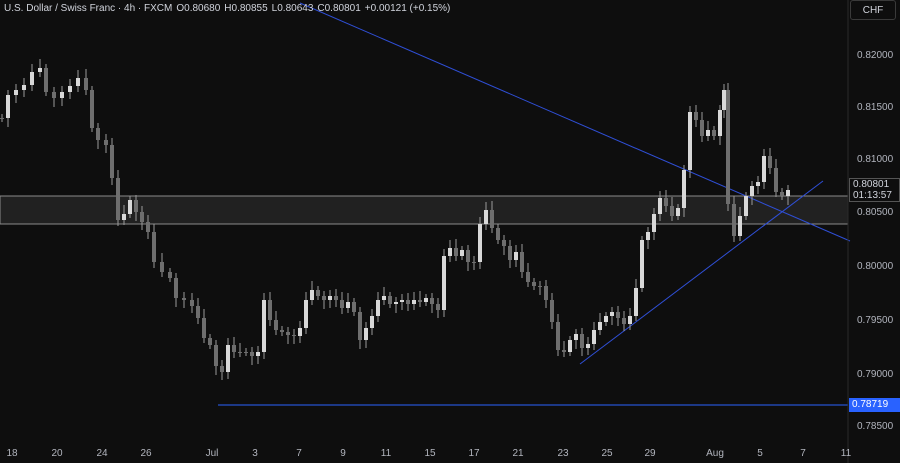 Image resolution: width=900 pixels, height=463 pixels. Describe the element at coordinates (872, 195) in the screenshot. I see `countdown-timer: 01:13:57` at that location.